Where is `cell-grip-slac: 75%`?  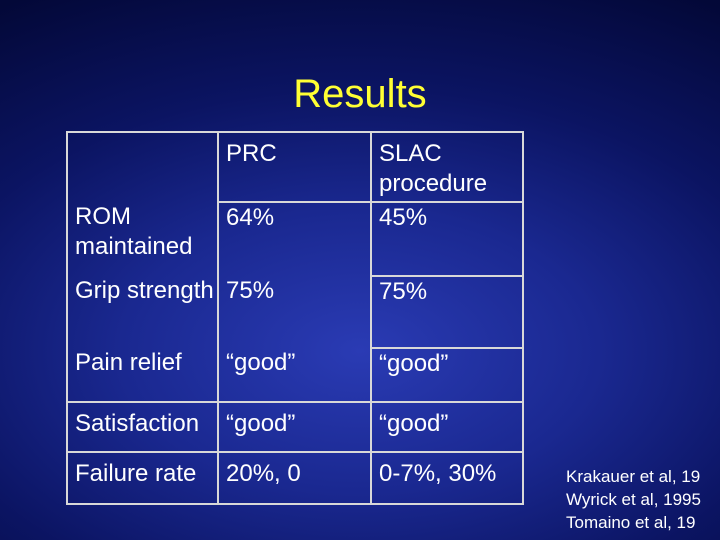 cell-grip-slac: 75% is located at coordinates (447, 312).